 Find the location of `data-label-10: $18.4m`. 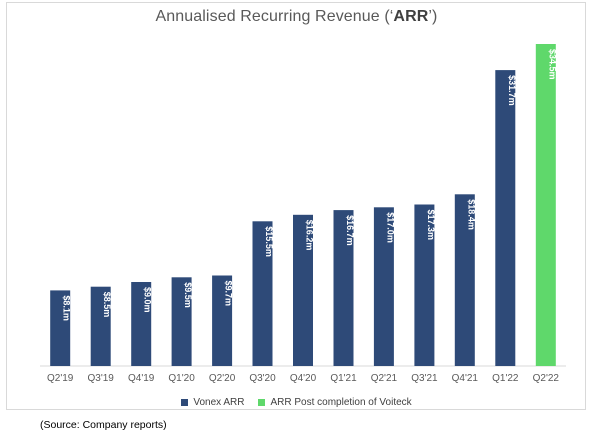

data-label-10: $18.4m is located at coordinates (471, 214).